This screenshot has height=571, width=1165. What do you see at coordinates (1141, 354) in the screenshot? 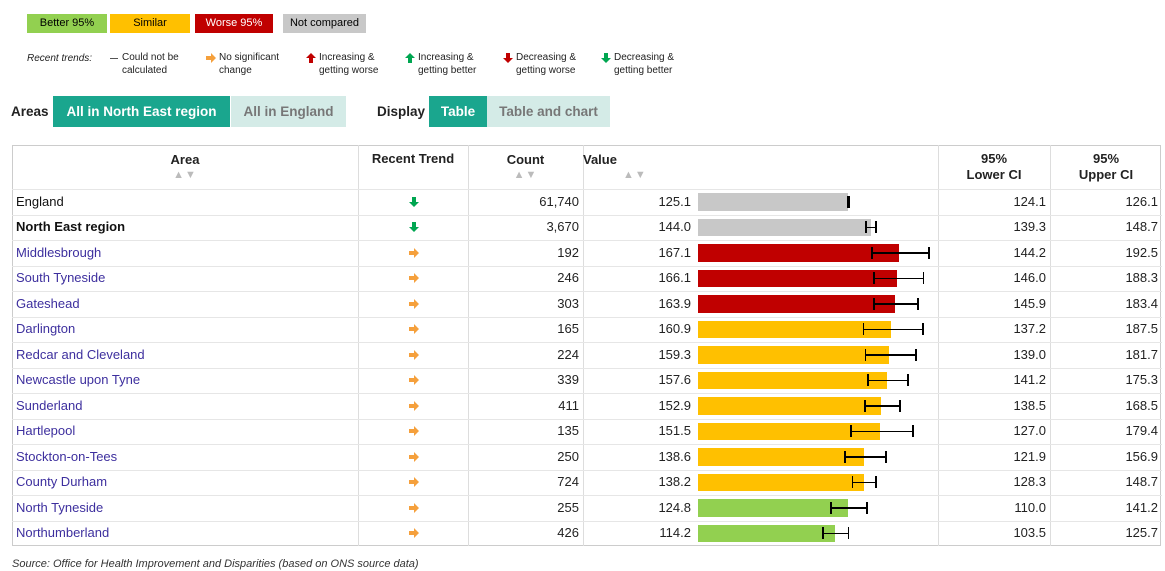
I see `upper-ci: 181.7` at bounding box center [1141, 354].